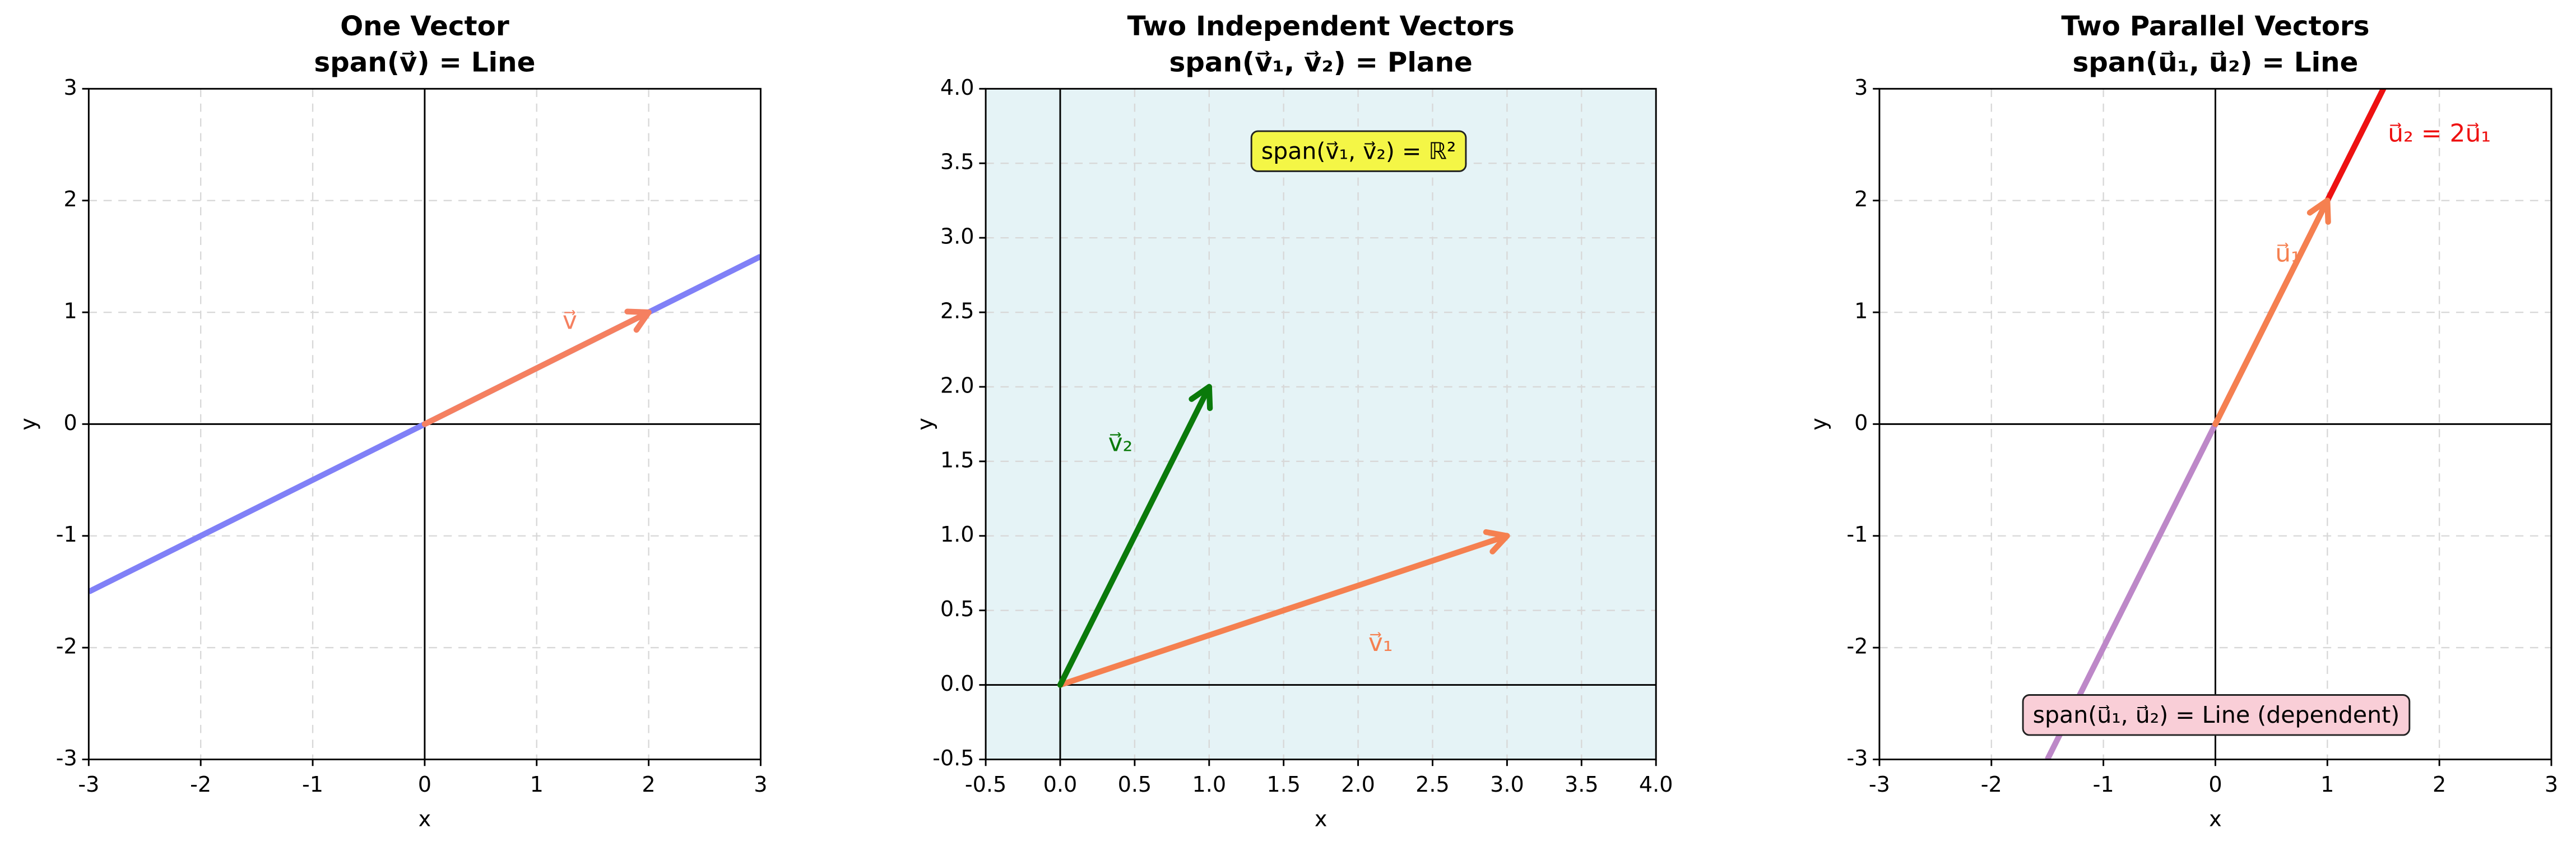 The width and height of the screenshot is (2576, 850). Describe the element at coordinates (1656, 784) in the screenshot. I see `x-tick-label: 4.0` at that location.